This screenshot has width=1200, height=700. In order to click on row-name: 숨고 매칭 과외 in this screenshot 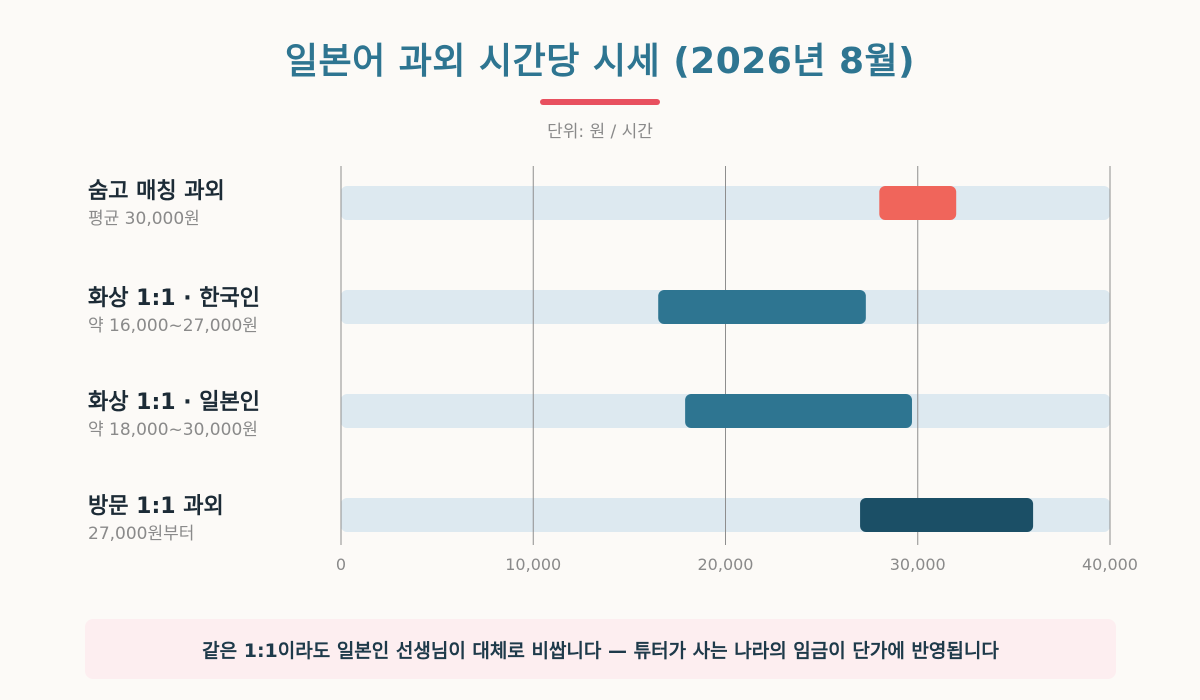, I will do `click(156, 191)`.